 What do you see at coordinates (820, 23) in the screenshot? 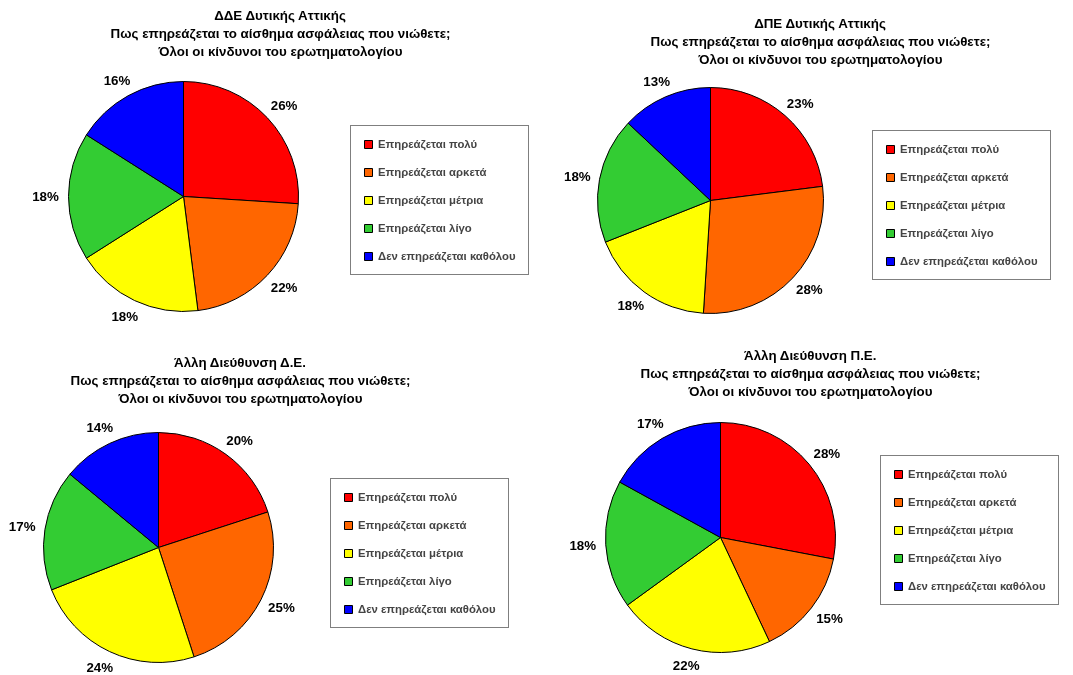
I see `chart-title: ΔΠΕ Δυτικής Αττικής` at bounding box center [820, 23].